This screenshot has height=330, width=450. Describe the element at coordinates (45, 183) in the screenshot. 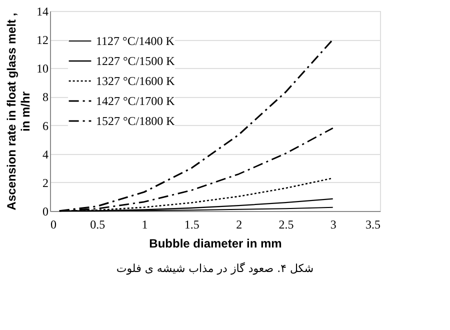

I see `y-tick-label: 2` at that location.